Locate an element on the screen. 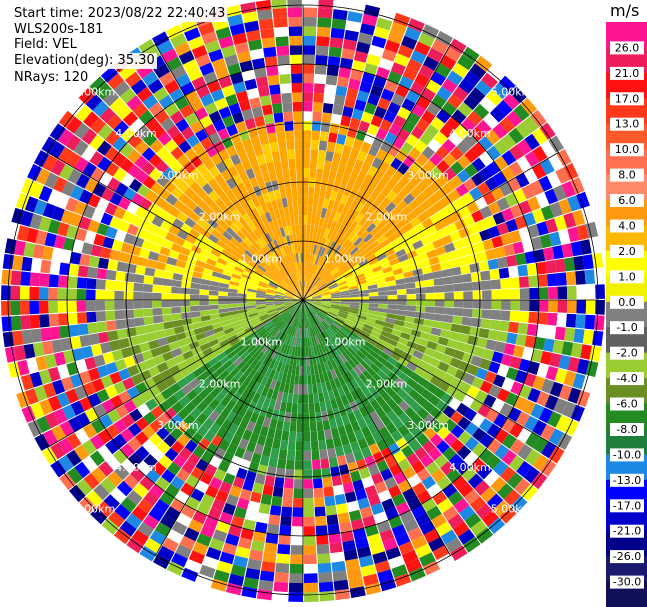 Image resolution: width=647 pixels, height=607 pixels. range-ring-label: 2.00km is located at coordinates (387, 217).